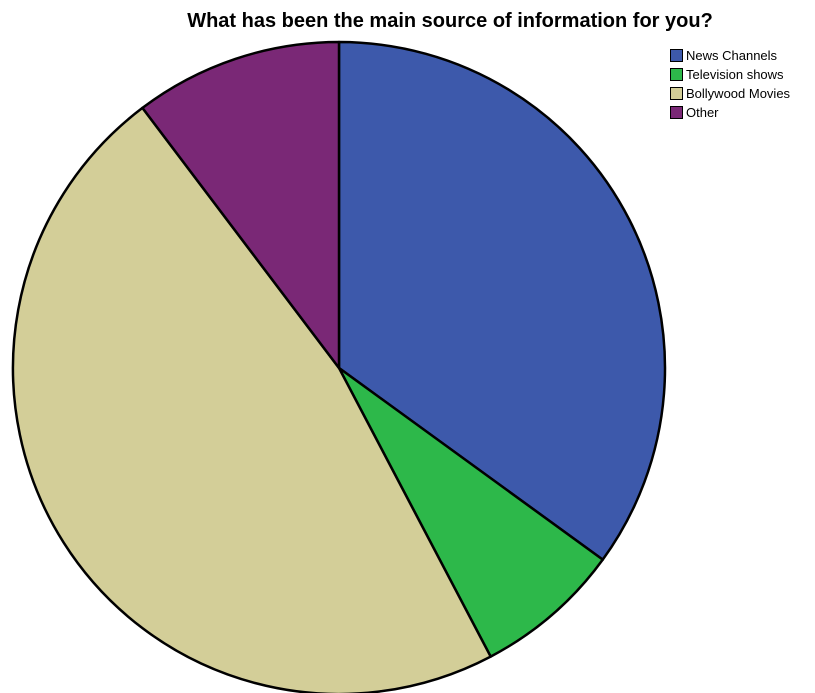 The image size is (815, 693). I want to click on legend-swatch-bollywood-movies, so click(676, 93).